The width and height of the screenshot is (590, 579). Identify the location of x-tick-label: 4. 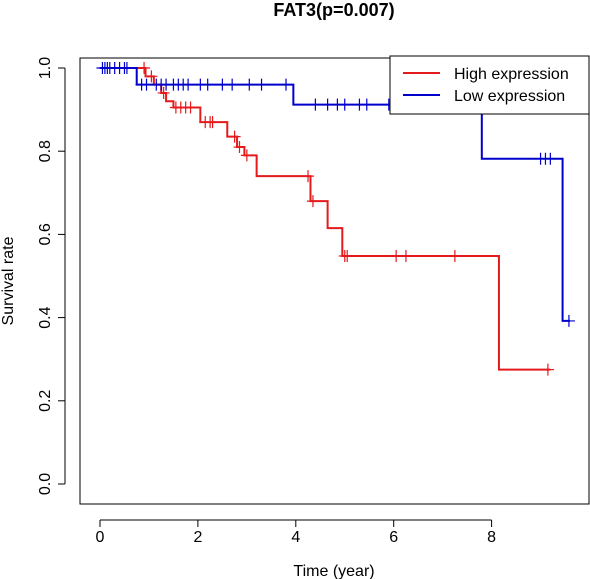
(295, 537).